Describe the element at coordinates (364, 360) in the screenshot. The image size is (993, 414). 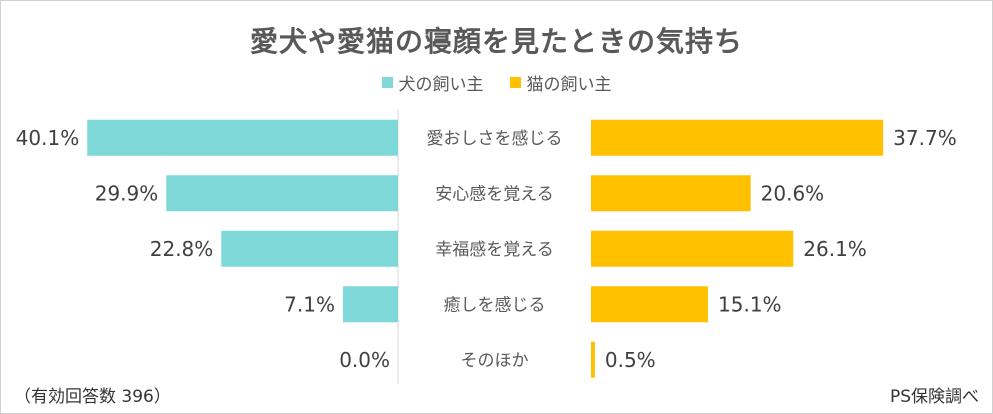
I see `data-label-dog-4: 0.0%` at that location.